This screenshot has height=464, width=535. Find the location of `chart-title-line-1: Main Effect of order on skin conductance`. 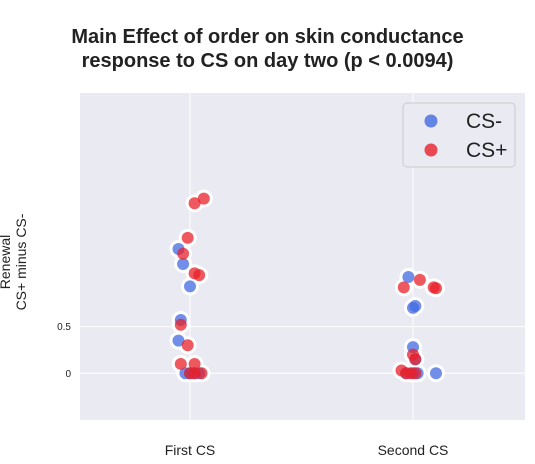

chart-title-line-1: Main Effect of order on skin conductance is located at coordinates (267, 37).